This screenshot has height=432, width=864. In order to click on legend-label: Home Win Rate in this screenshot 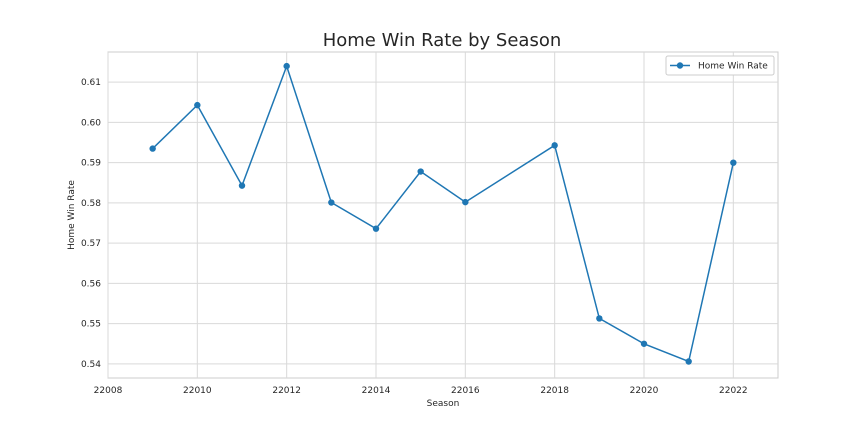, I will do `click(733, 67)`.